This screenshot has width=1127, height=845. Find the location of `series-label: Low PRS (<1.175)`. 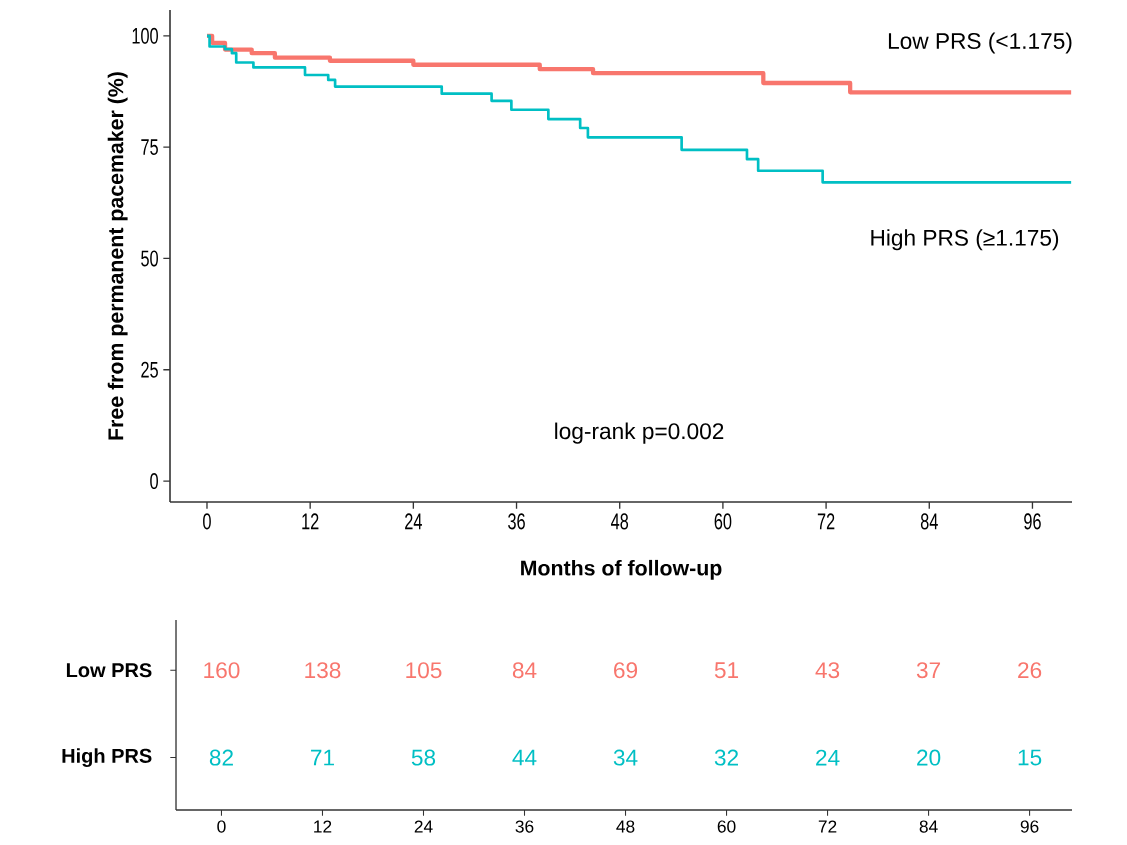

series-label: Low PRS (<1.175) is located at coordinates (980, 43).